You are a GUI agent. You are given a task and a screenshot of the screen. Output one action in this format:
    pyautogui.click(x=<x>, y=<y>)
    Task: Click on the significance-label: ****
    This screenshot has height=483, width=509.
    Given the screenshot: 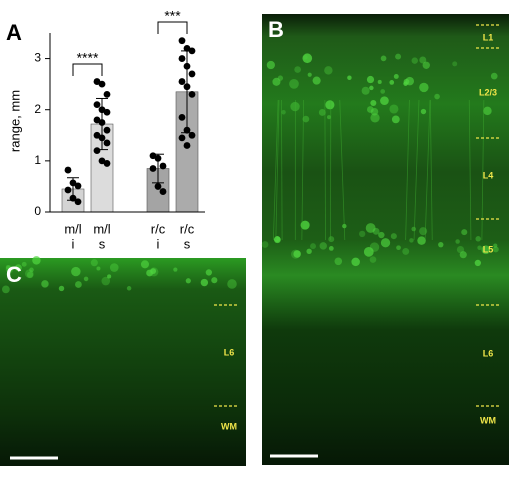 What is the action you would take?
    pyautogui.click(x=88, y=58)
    